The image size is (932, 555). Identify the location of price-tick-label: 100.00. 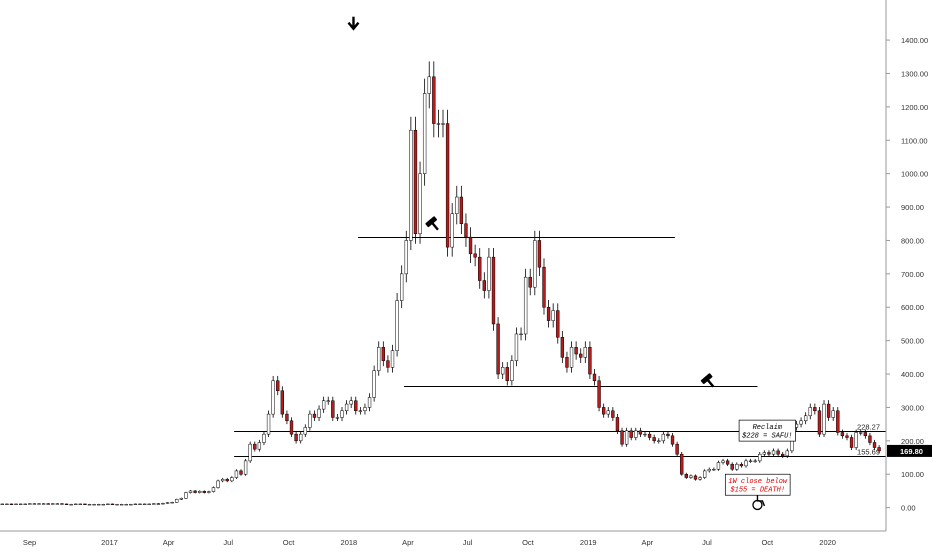
(912, 474).